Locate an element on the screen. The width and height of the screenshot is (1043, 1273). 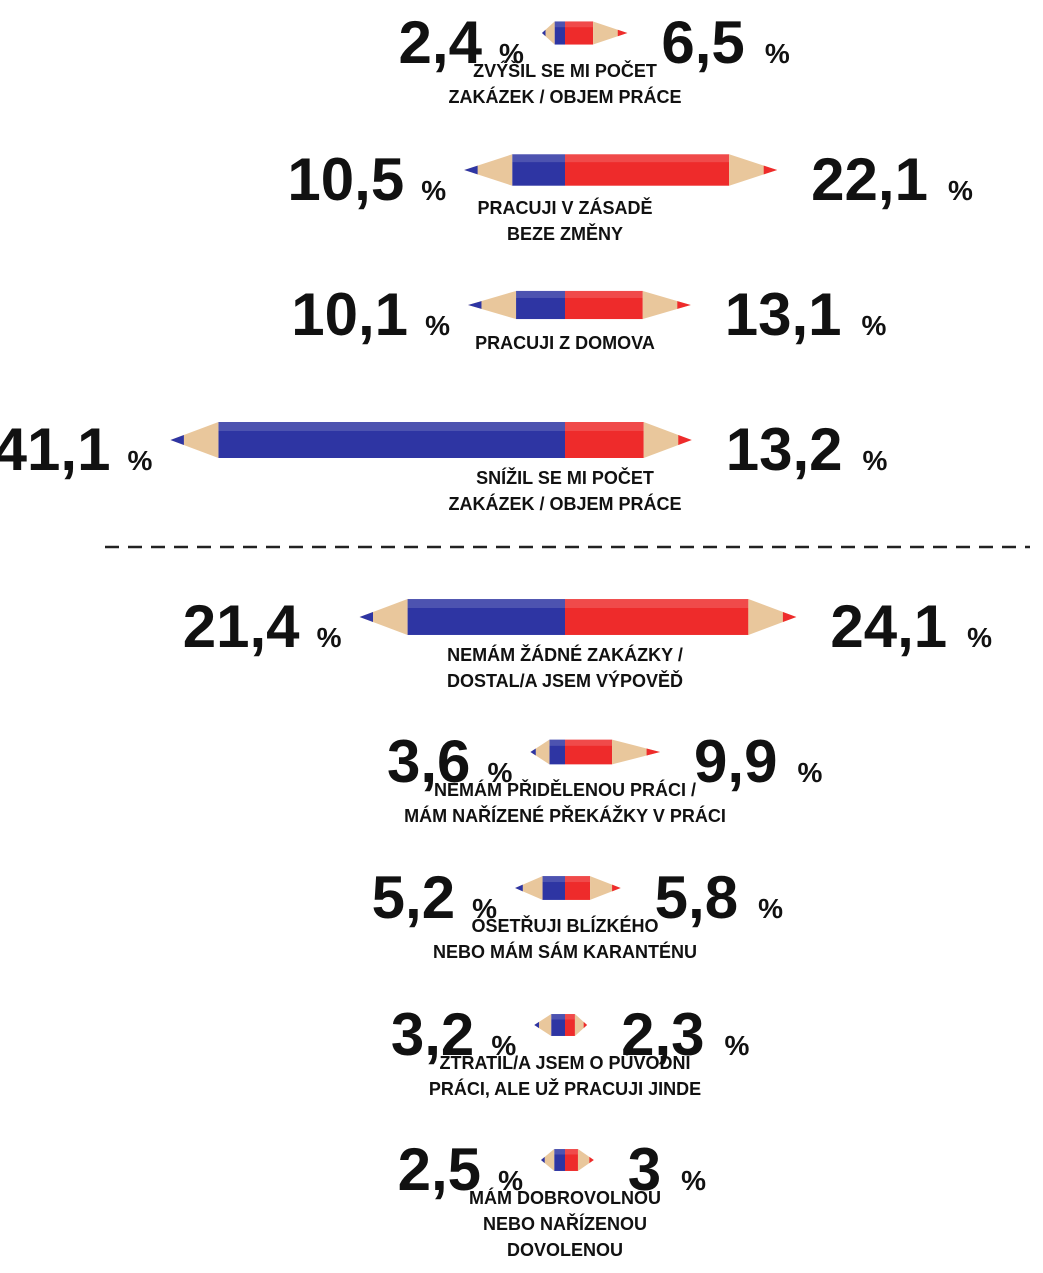
value-label: 3 is located at coordinates (644, 1169).